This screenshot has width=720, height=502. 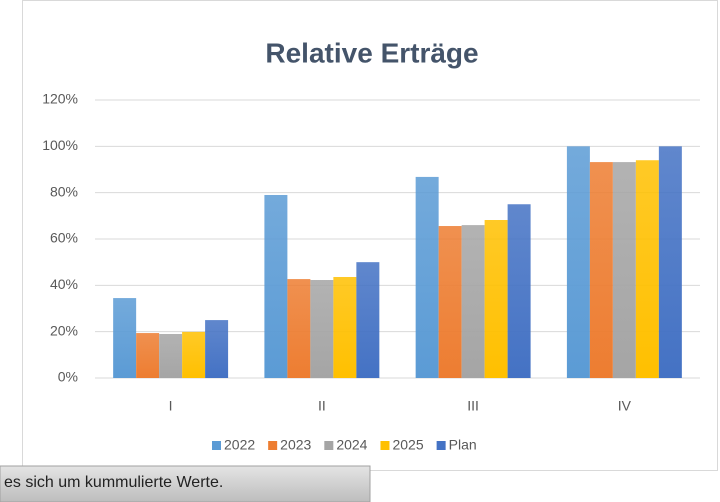 What do you see at coordinates (407, 445) in the screenshot?
I see `legend-label: 2025` at bounding box center [407, 445].